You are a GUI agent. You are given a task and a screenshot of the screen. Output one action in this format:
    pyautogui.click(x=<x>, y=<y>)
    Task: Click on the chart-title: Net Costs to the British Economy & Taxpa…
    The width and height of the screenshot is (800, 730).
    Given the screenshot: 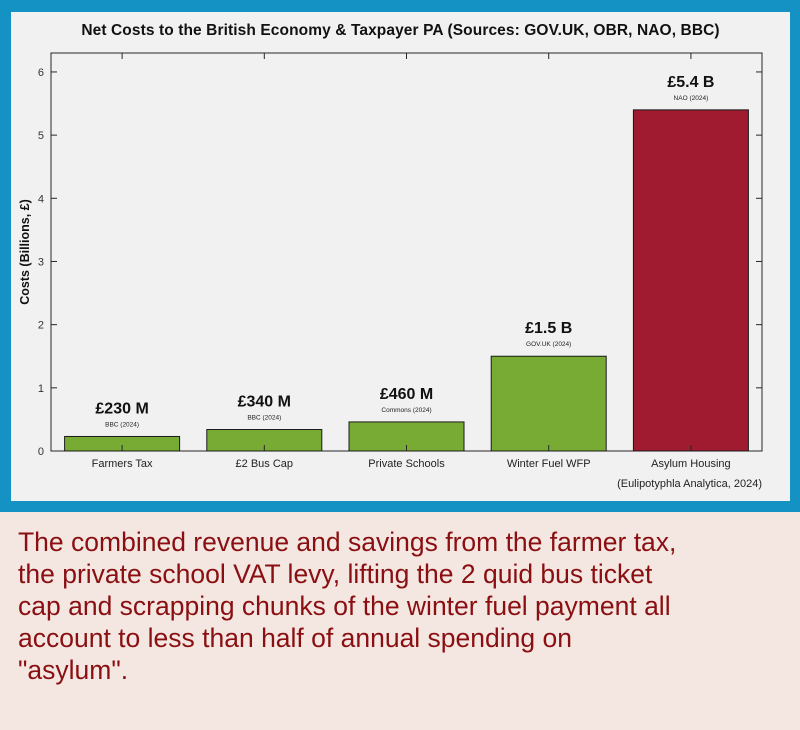 What is the action you would take?
    pyautogui.click(x=400, y=30)
    